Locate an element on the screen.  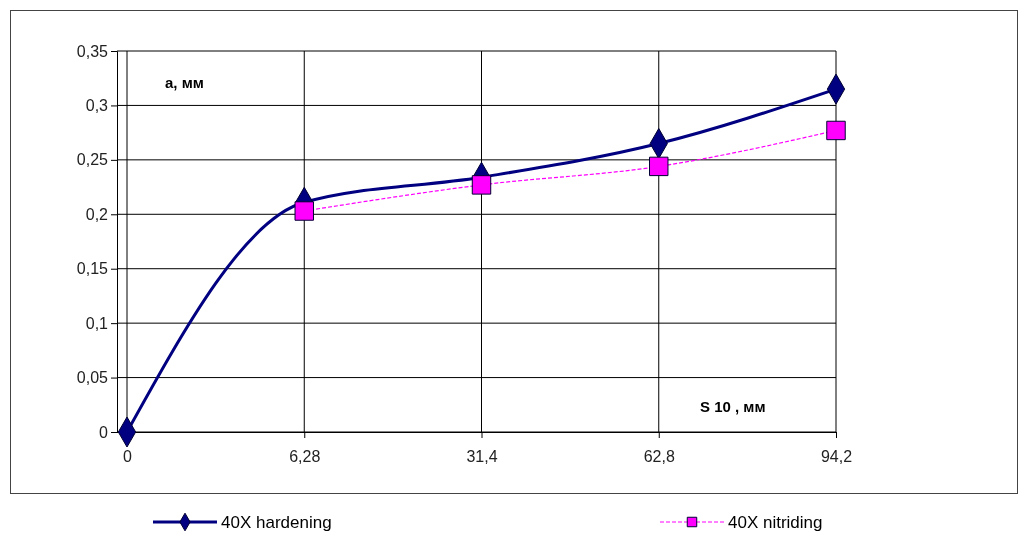
legend-label: 40X hardening is located at coordinates (276, 522).